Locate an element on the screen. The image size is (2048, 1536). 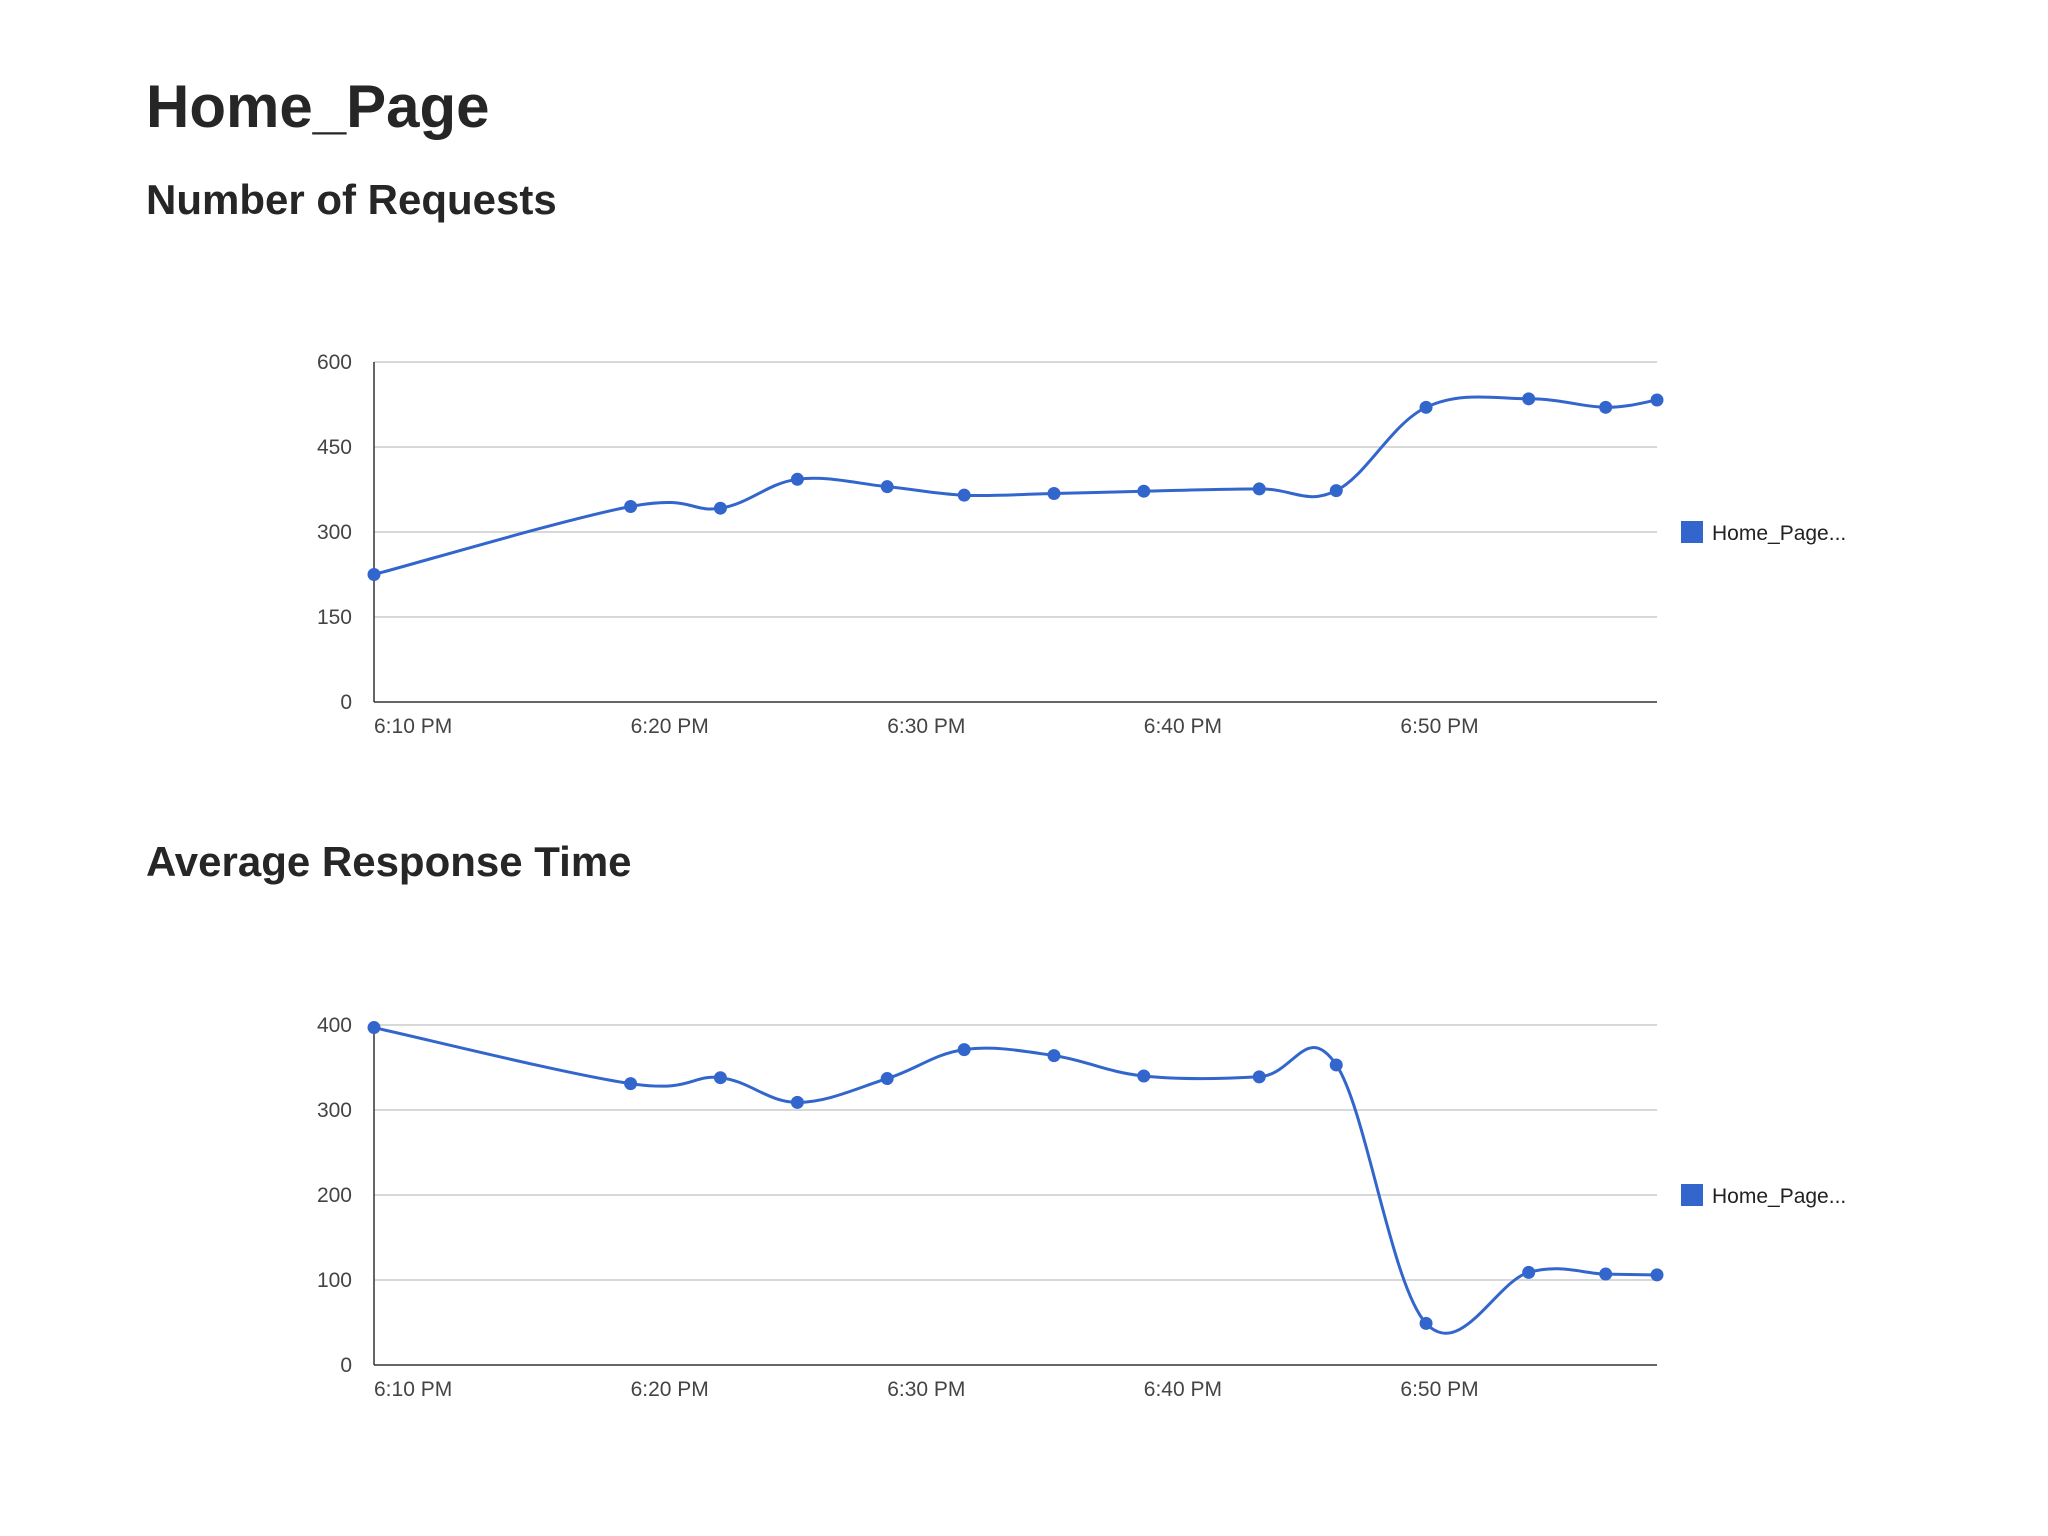
page-title: Home_Page is located at coordinates (318, 106).